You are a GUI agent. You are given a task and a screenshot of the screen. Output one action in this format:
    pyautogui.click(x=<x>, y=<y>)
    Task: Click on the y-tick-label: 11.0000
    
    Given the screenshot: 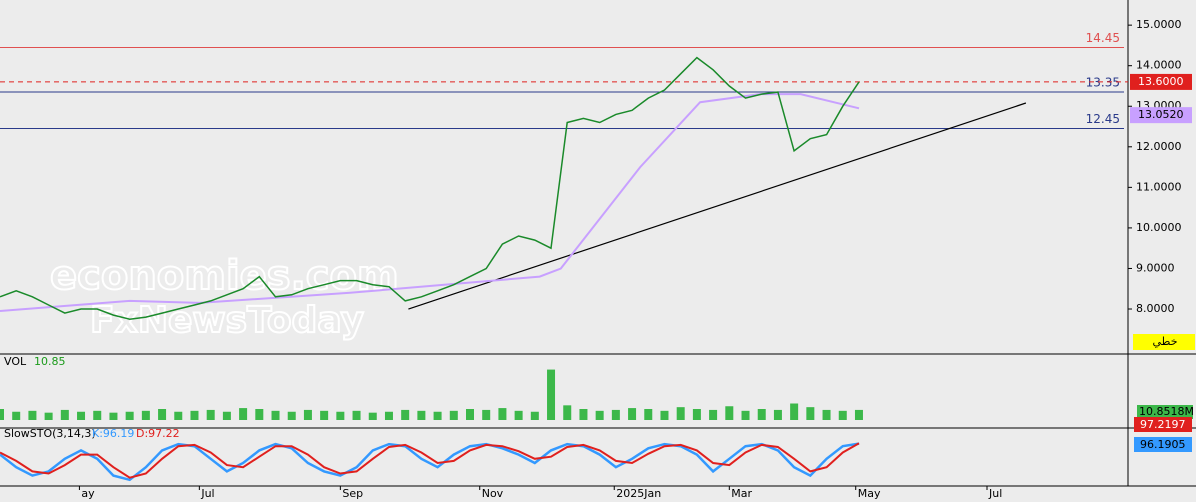 What is the action you would take?
    pyautogui.click(x=1159, y=186)
    